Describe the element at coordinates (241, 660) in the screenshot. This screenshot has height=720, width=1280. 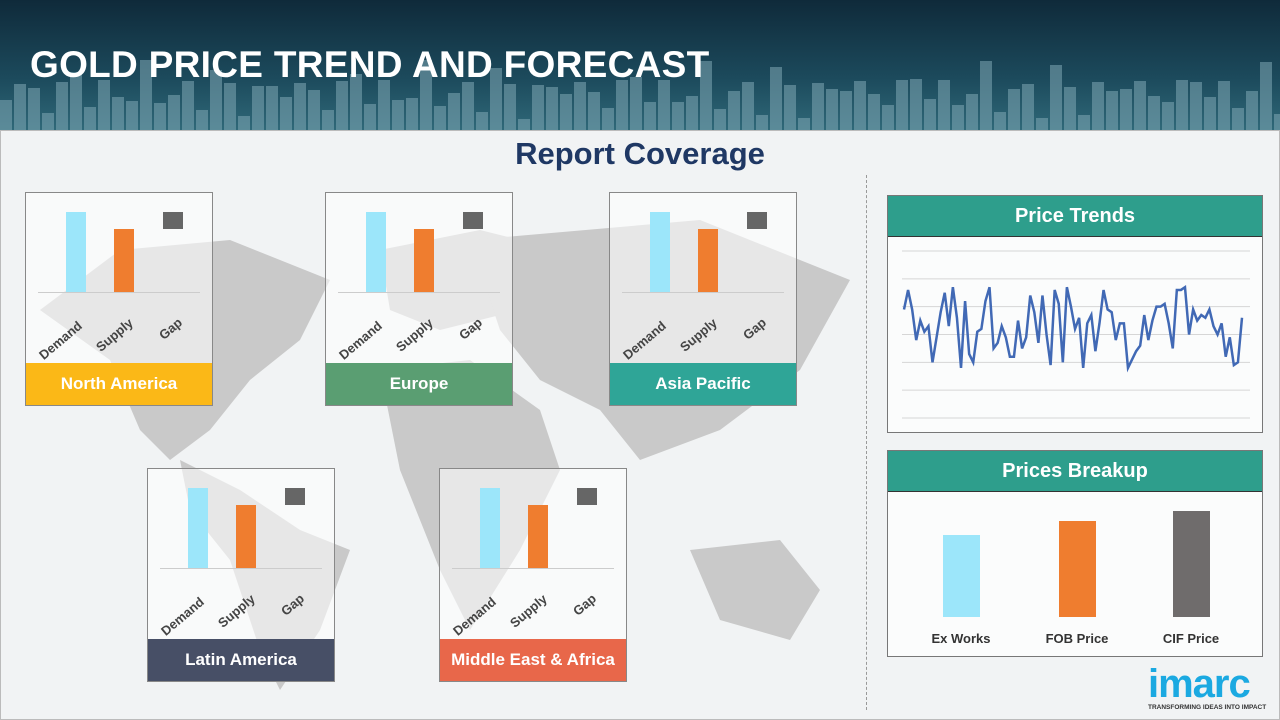
I see `region-label: Latin America` at that location.